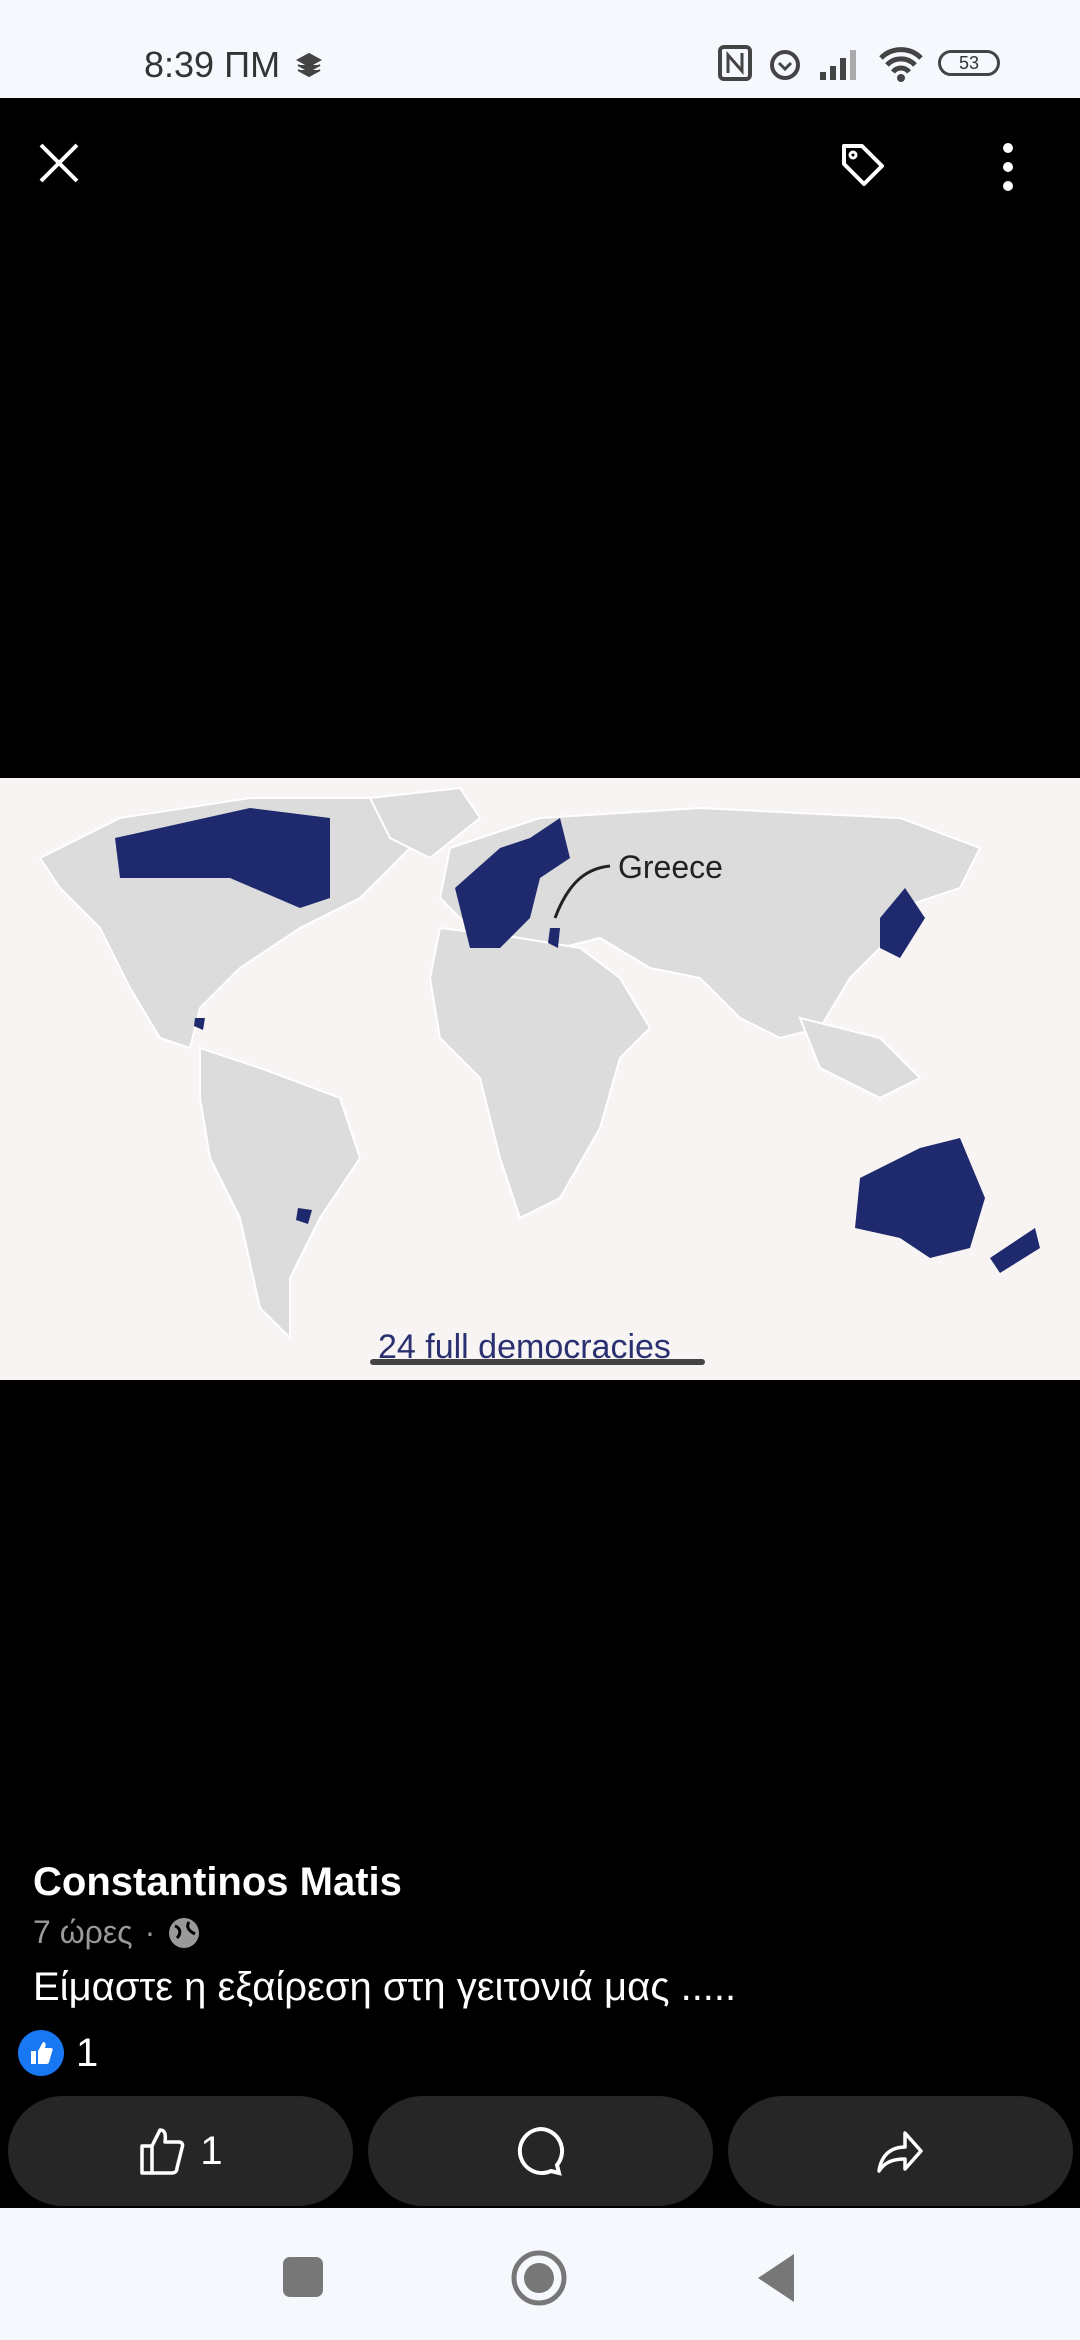 Image resolution: width=1080 pixels, height=2340 pixels. Describe the element at coordinates (1008, 167) in the screenshot. I see `more-options-icon` at that location.